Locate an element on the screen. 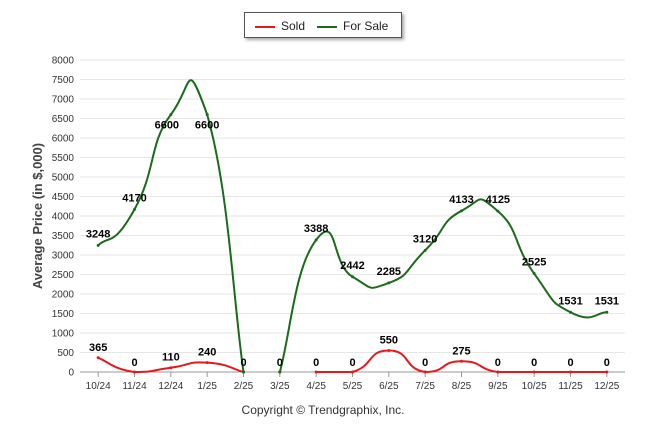 The width and height of the screenshot is (646, 434). data-label-for-sale: 4125 is located at coordinates (498, 200).